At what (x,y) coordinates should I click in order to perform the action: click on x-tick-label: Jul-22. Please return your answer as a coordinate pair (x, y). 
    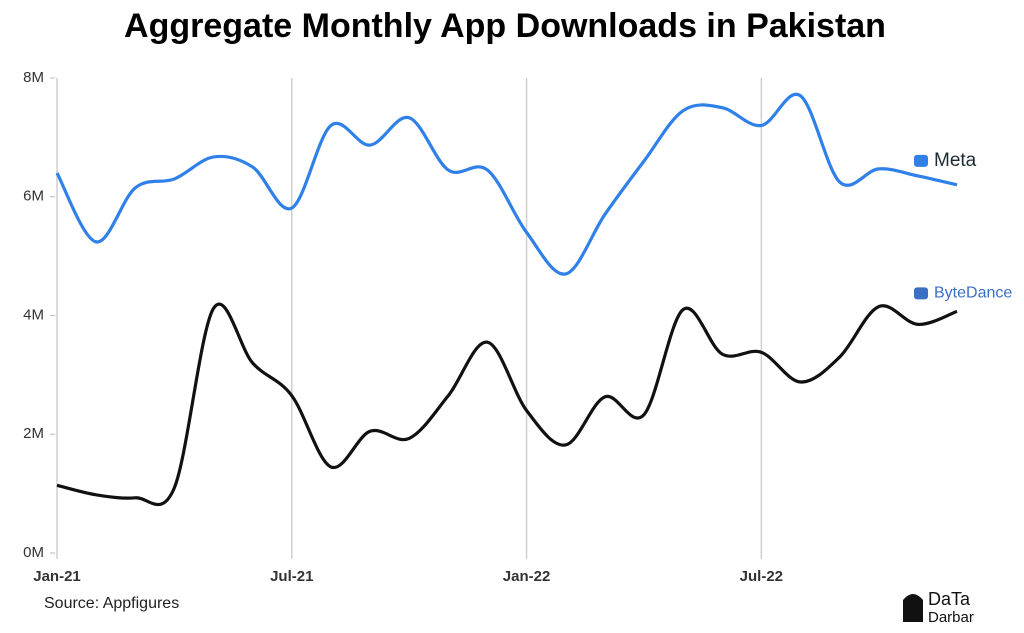
    Looking at the image, I should click on (761, 576).